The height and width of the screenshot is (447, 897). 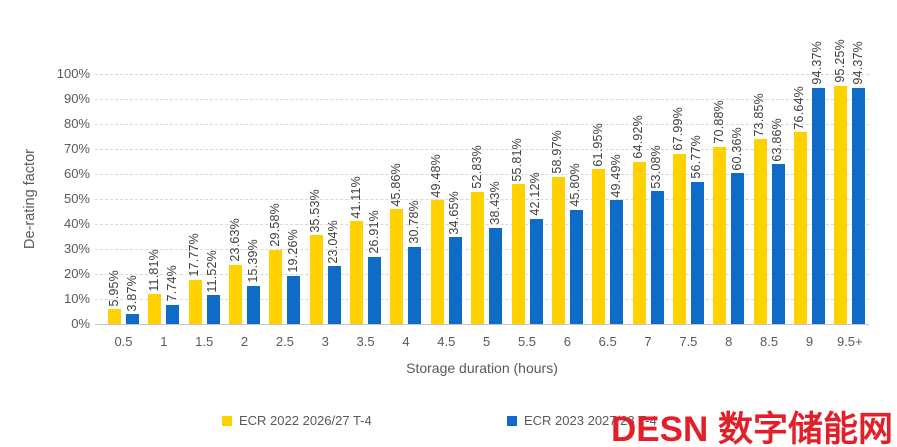 I want to click on bar-value-label: 11.81%, so click(x=153, y=270).